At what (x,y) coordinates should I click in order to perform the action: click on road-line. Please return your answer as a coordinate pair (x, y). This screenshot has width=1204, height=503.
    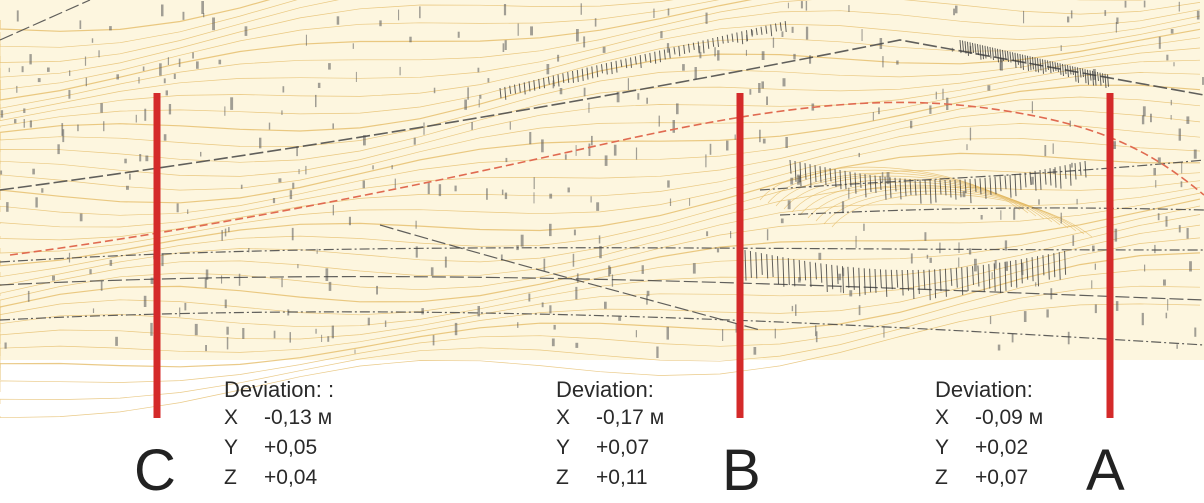
    Looking at the image, I should click on (45, 20).